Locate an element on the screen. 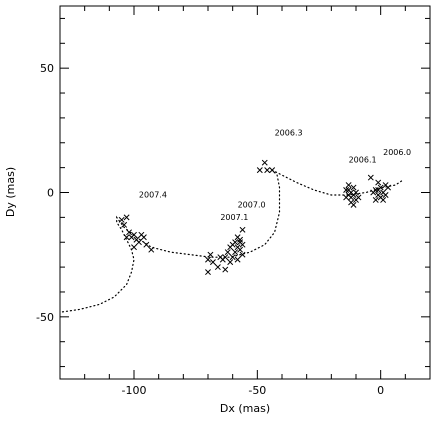 The width and height of the screenshot is (436, 422). y-tick-label: 0 is located at coordinates (50, 193).